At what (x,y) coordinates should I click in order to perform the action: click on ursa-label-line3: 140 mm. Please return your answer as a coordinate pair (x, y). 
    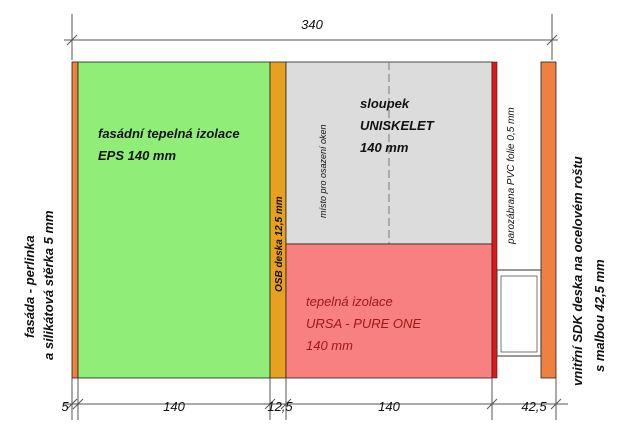
    Looking at the image, I should click on (329, 345).